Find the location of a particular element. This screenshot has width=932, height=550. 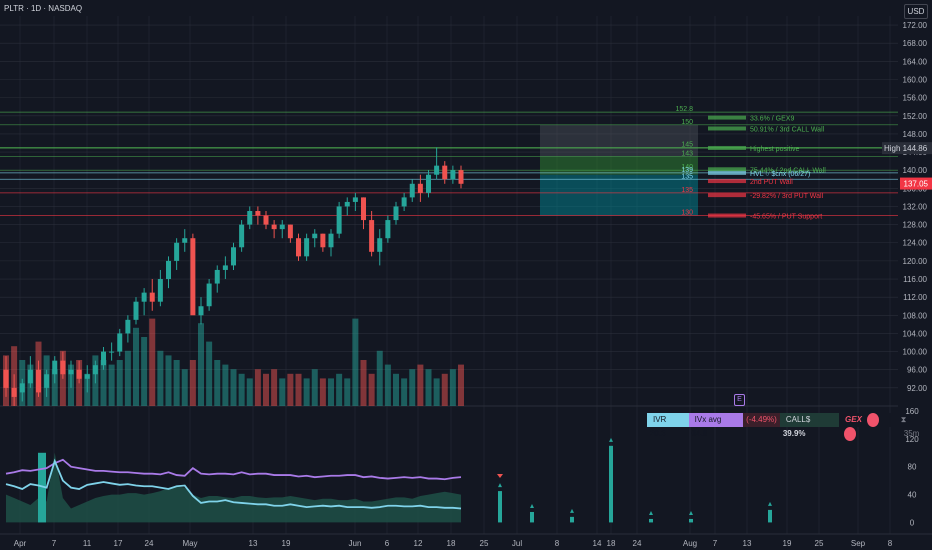

level-label: 130 is located at coordinates (687, 213).